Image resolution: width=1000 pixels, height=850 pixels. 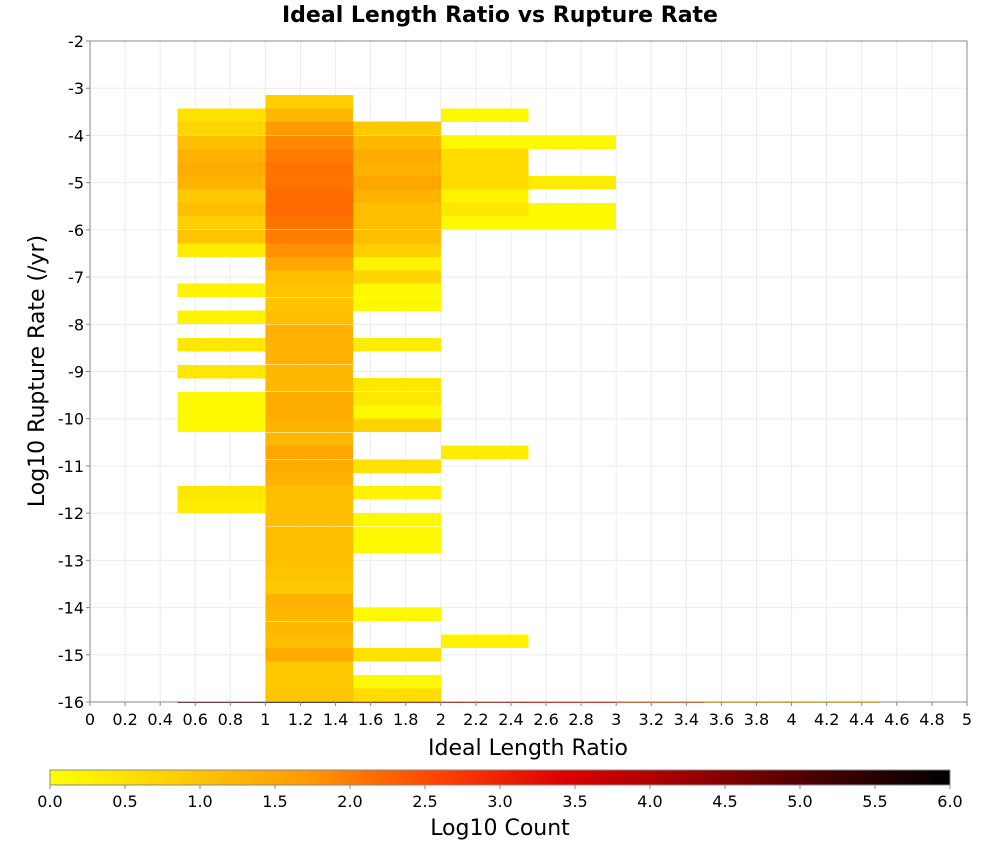 What do you see at coordinates (300, 719) in the screenshot?
I see `x-tick-label: 1.2` at bounding box center [300, 719].